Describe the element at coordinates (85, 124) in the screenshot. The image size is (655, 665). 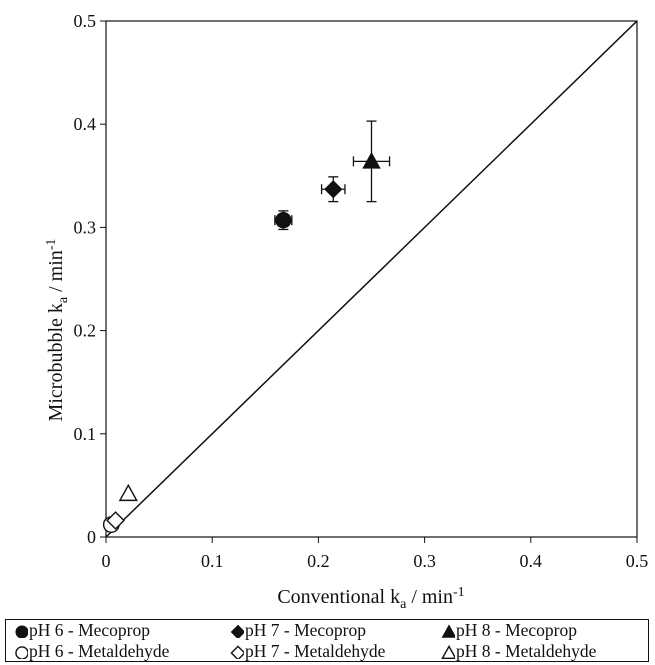
I see `y-tick-label: 0.4` at that location.